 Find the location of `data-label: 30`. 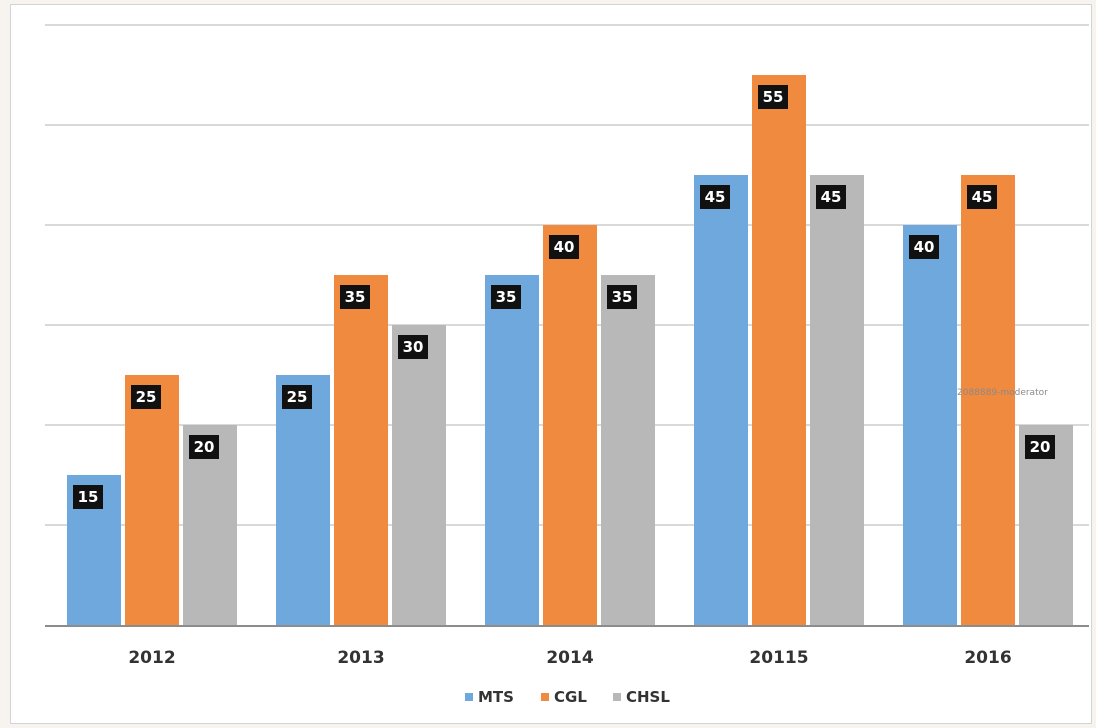

data-label: 30 is located at coordinates (413, 347).